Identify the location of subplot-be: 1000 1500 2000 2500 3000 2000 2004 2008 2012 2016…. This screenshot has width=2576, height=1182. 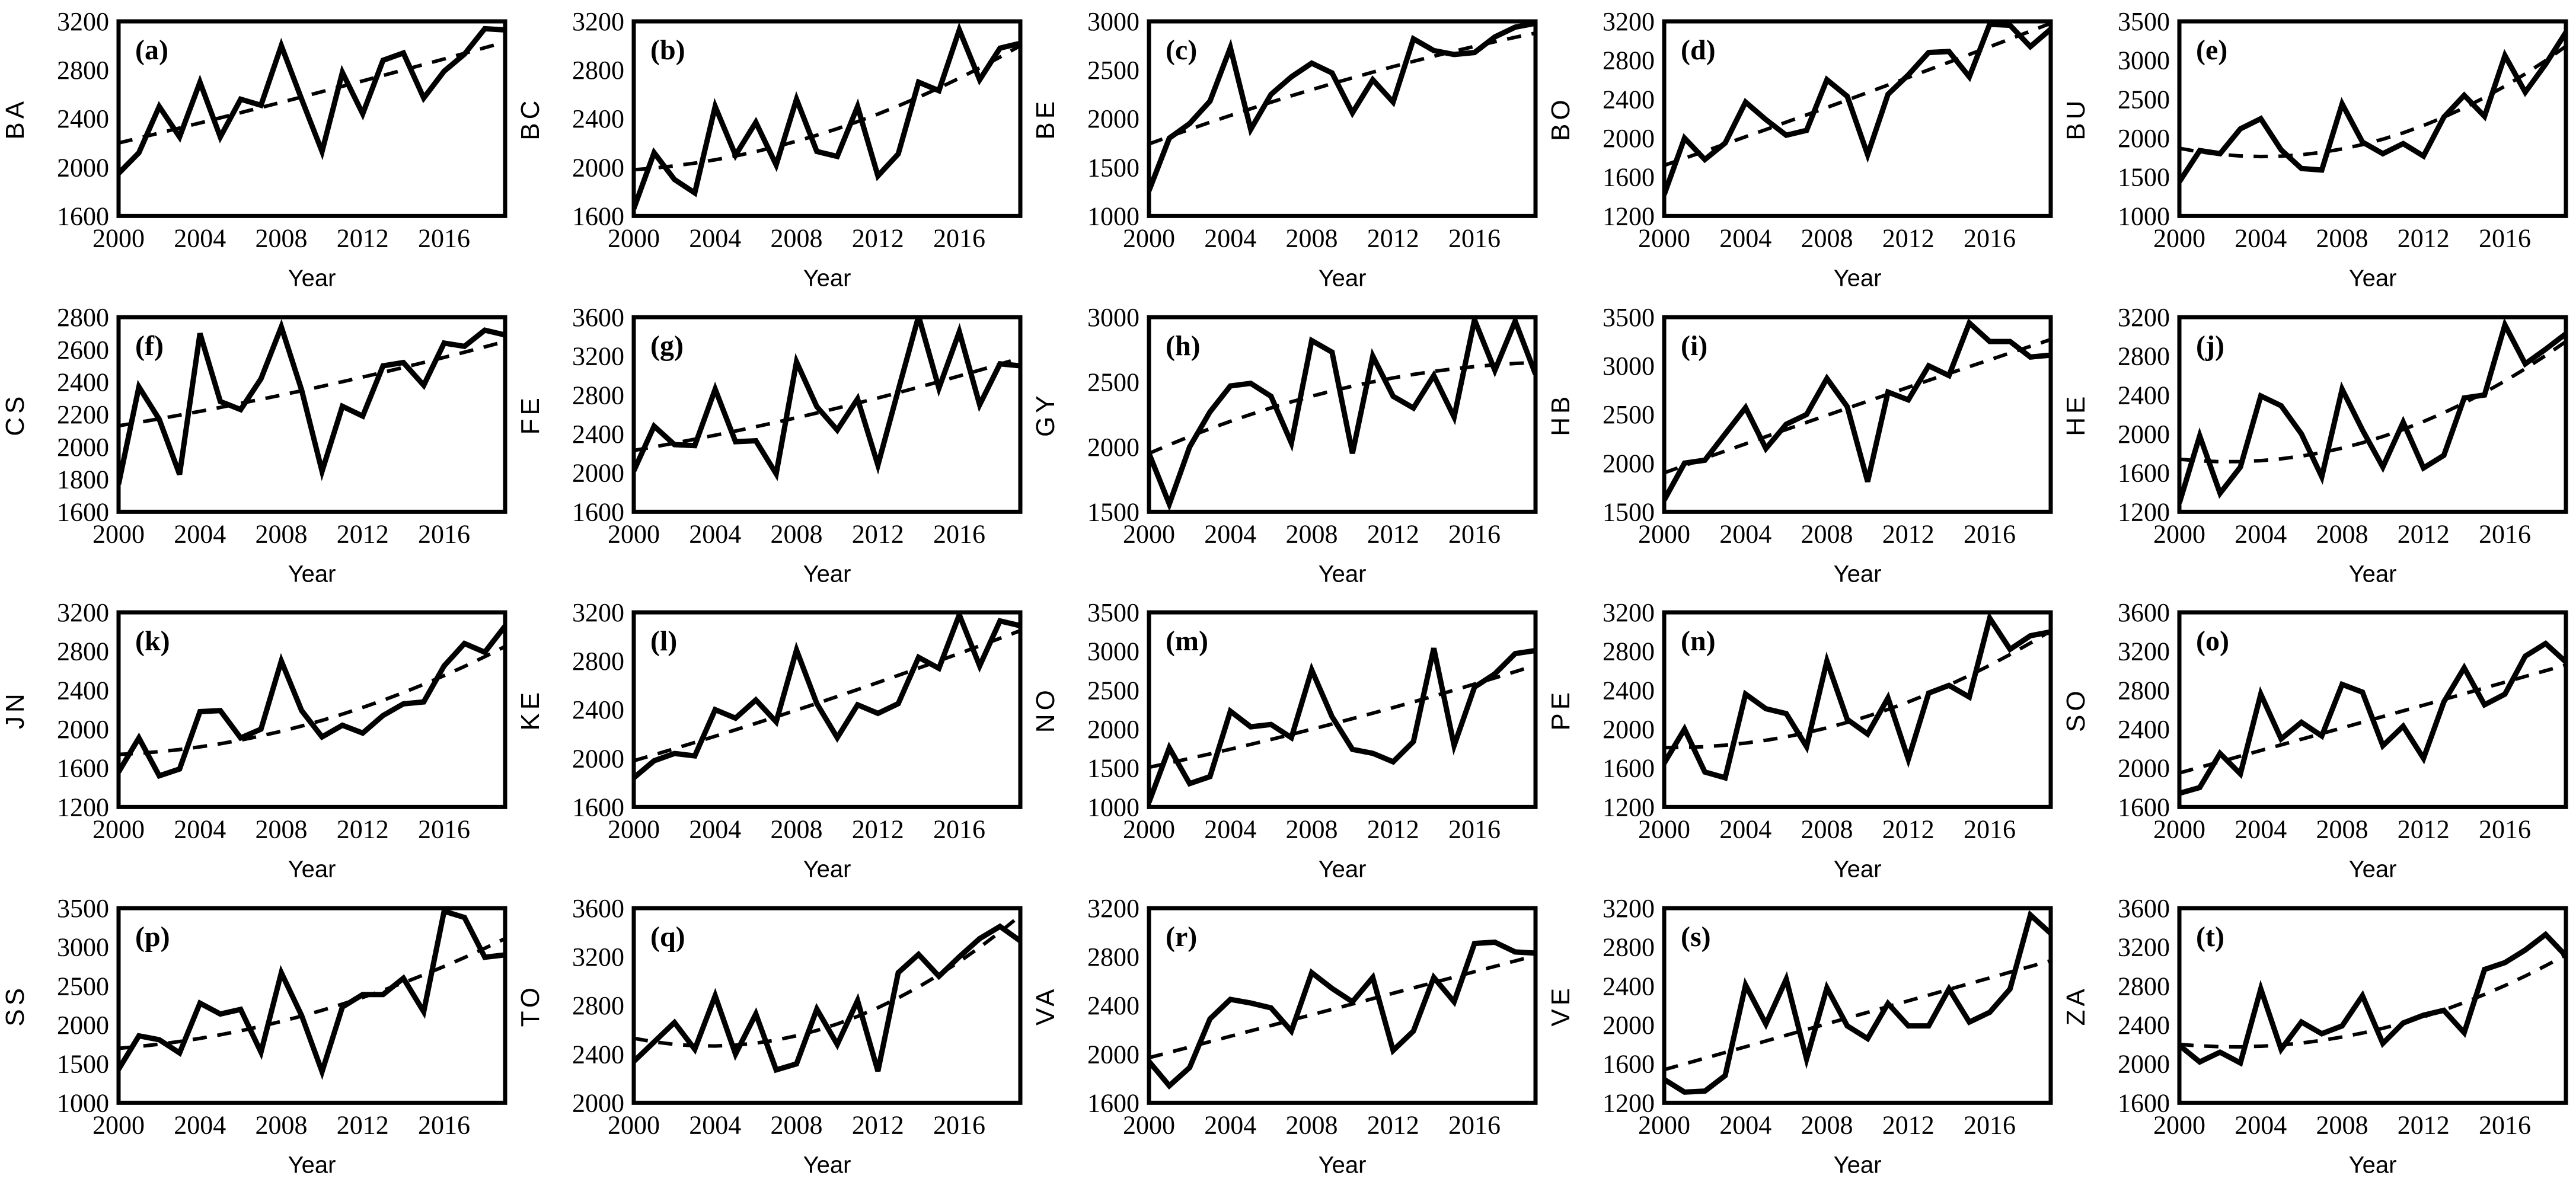
(1288, 148).